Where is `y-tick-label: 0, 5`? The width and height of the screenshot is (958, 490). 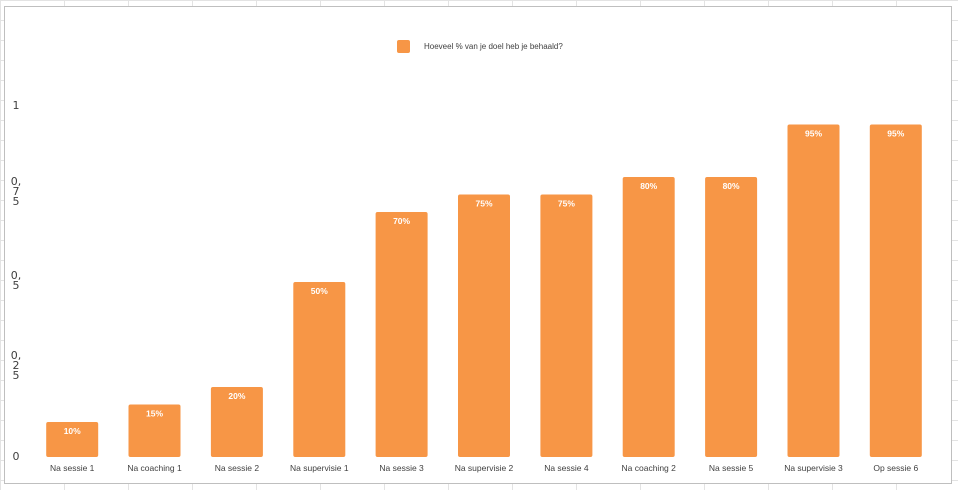
y-tick-label: 0, 5 is located at coordinates (16, 280).